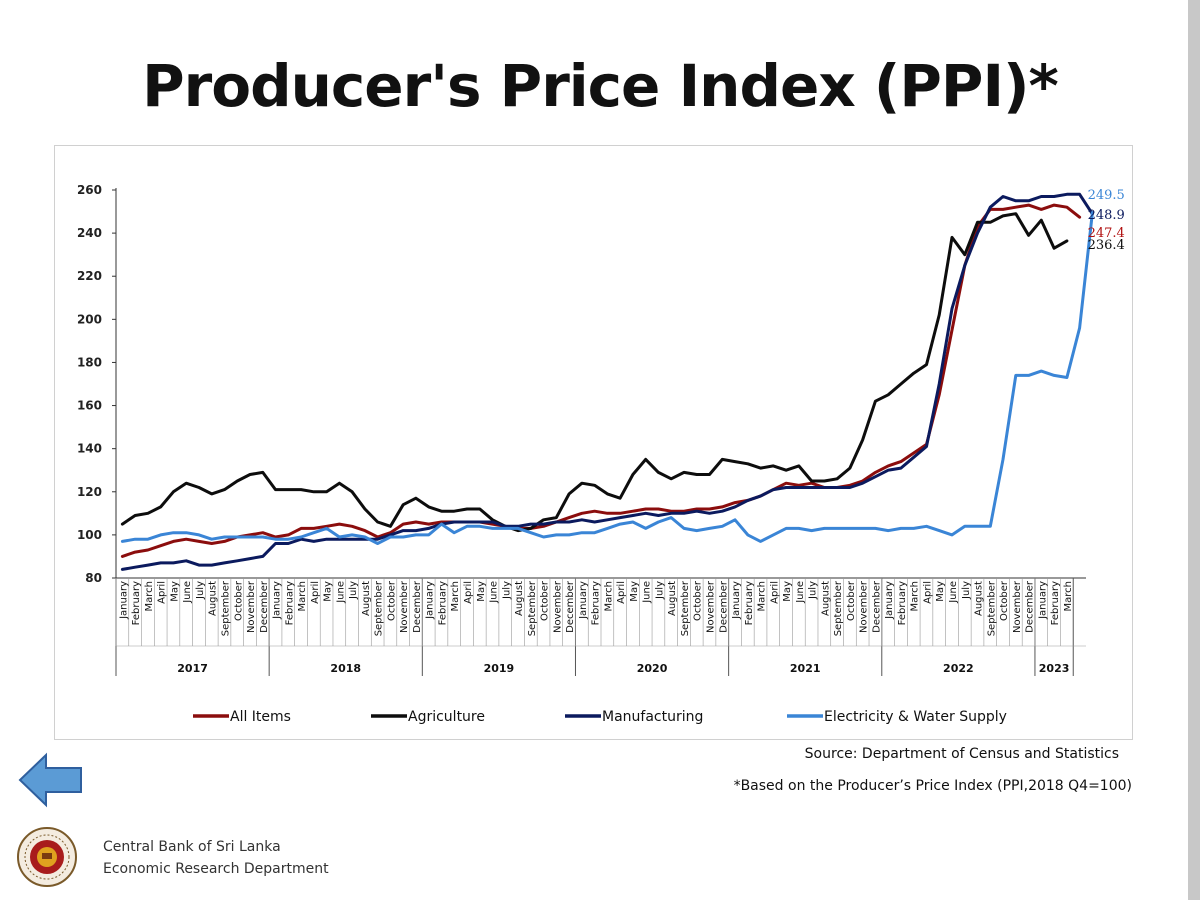  What do you see at coordinates (1106, 215) in the screenshot?
I see `series-end-label: 248.9` at bounding box center [1106, 215].